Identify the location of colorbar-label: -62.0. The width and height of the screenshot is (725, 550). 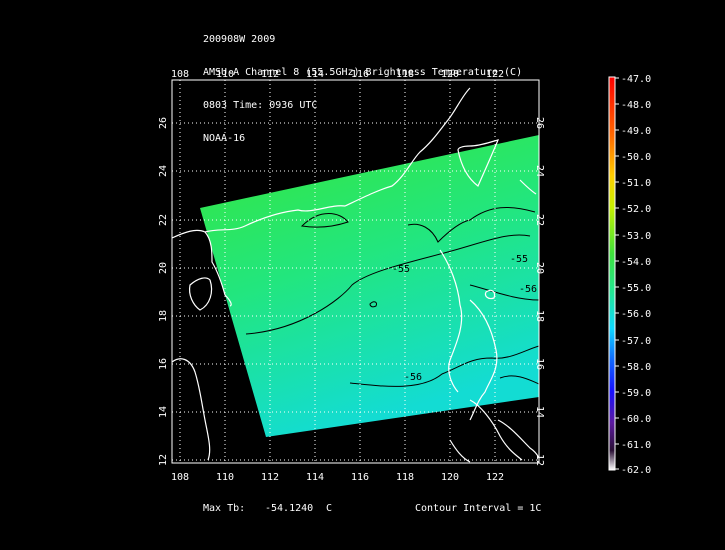
(636, 470).